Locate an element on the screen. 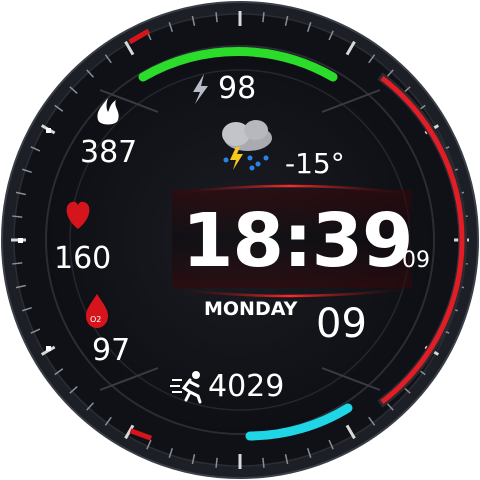  red-marker-top is located at coordinates (139, 36).